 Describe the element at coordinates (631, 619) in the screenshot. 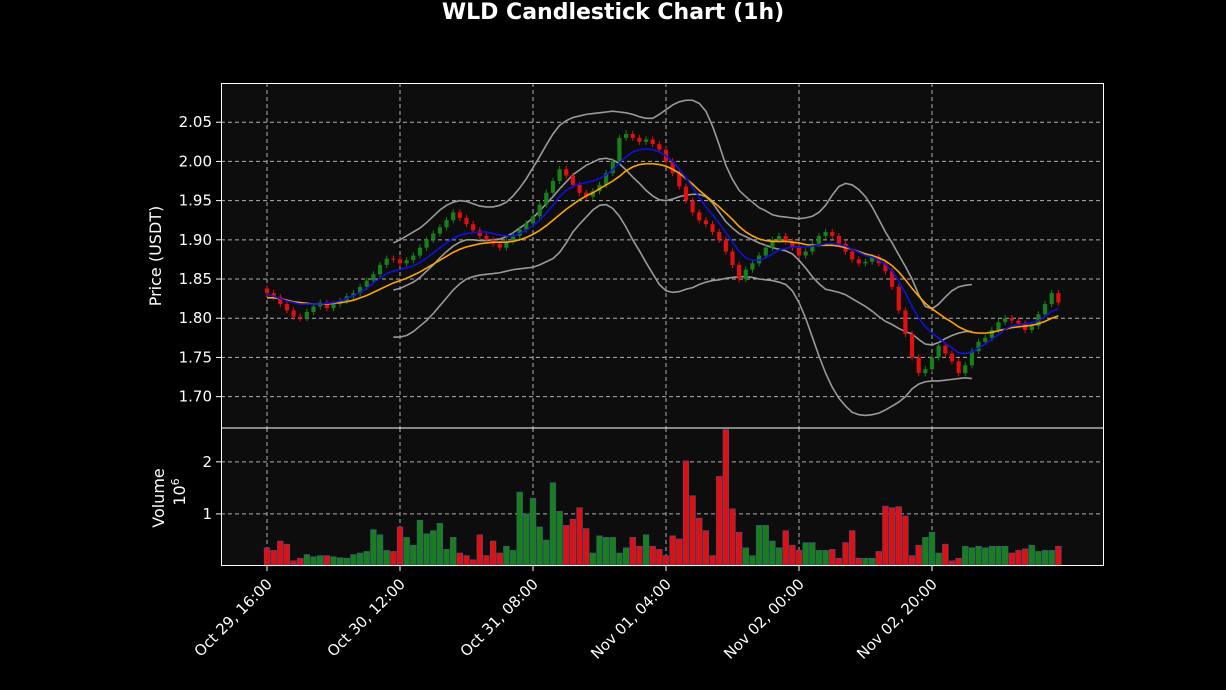

I see `x-tick-label: Nov 01, 04:00` at that location.